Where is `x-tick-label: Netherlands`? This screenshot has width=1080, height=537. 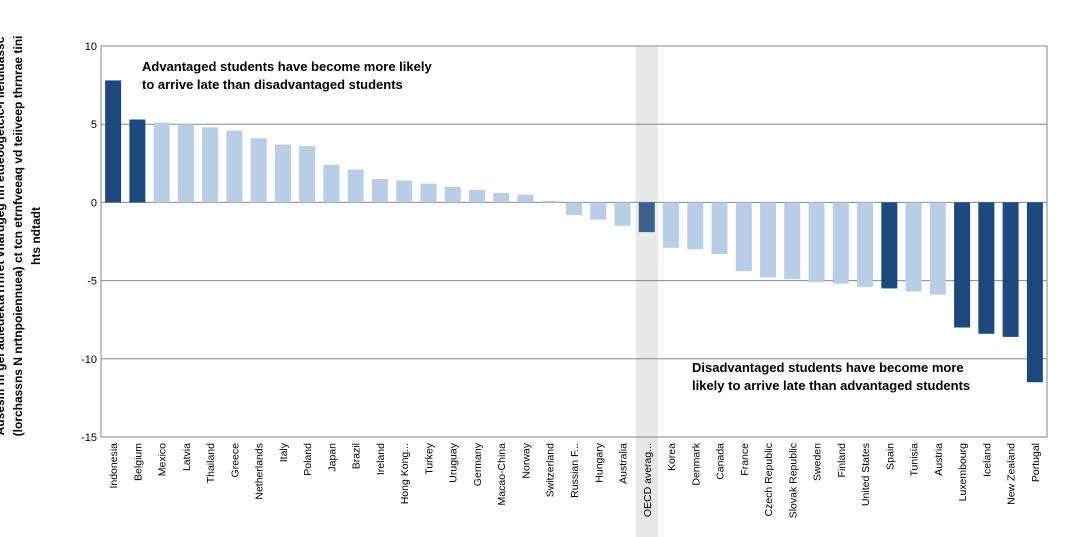
x-tick-label: Netherlands is located at coordinates (260, 471).